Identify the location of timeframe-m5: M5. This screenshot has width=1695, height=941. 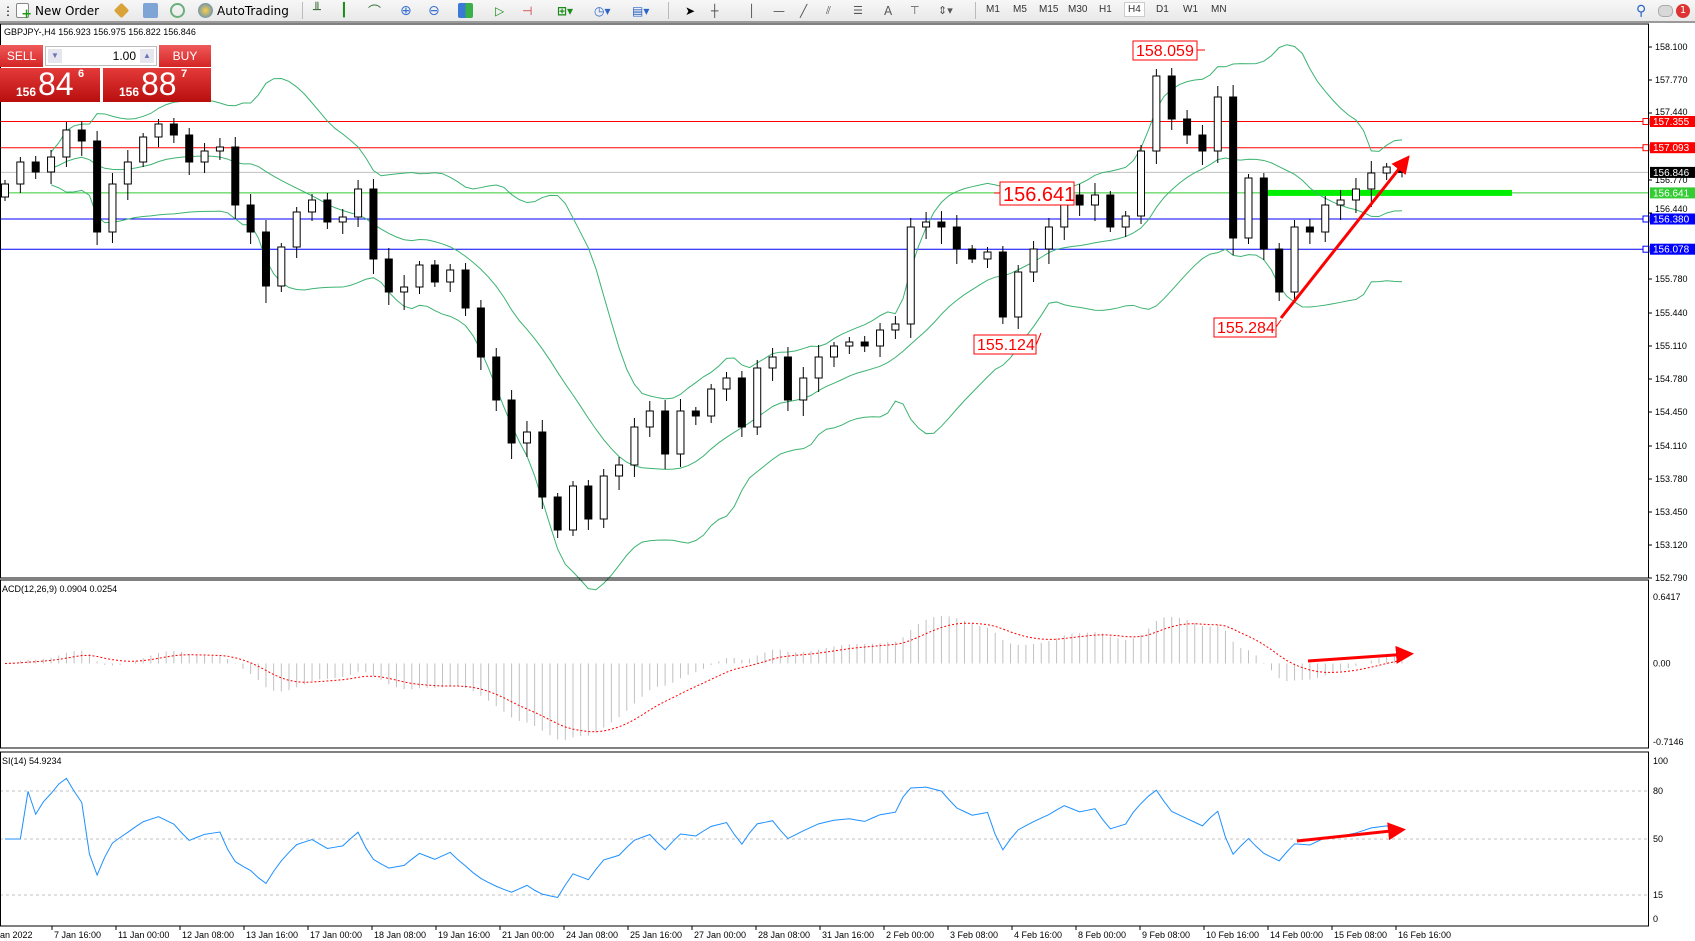
(1020, 9).